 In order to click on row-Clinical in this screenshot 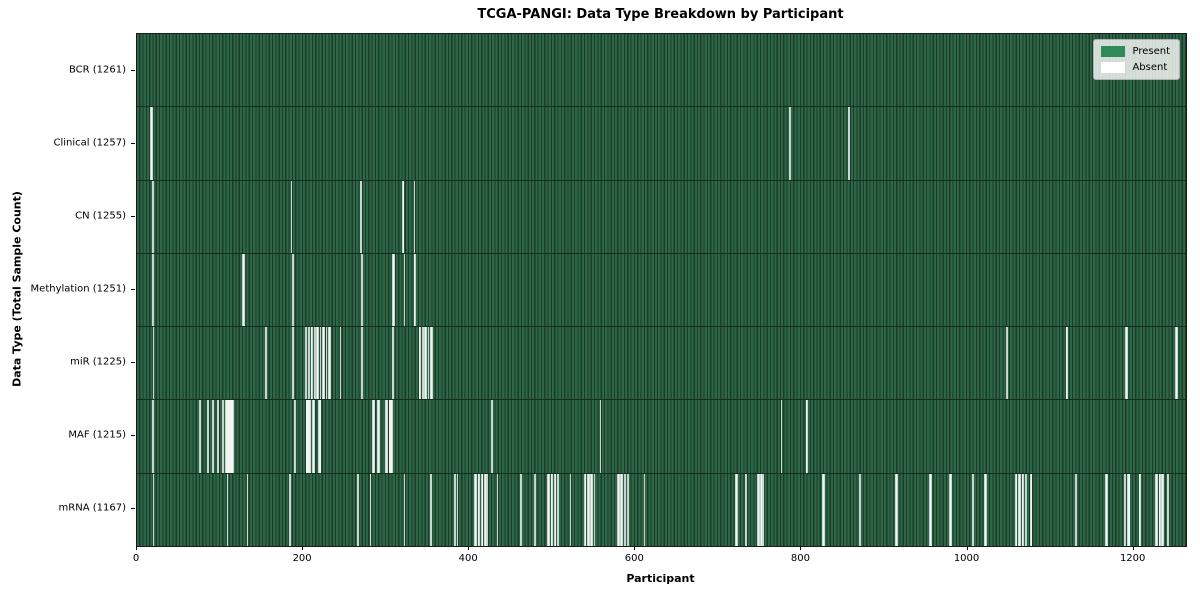, I will do `click(661, 143)`.